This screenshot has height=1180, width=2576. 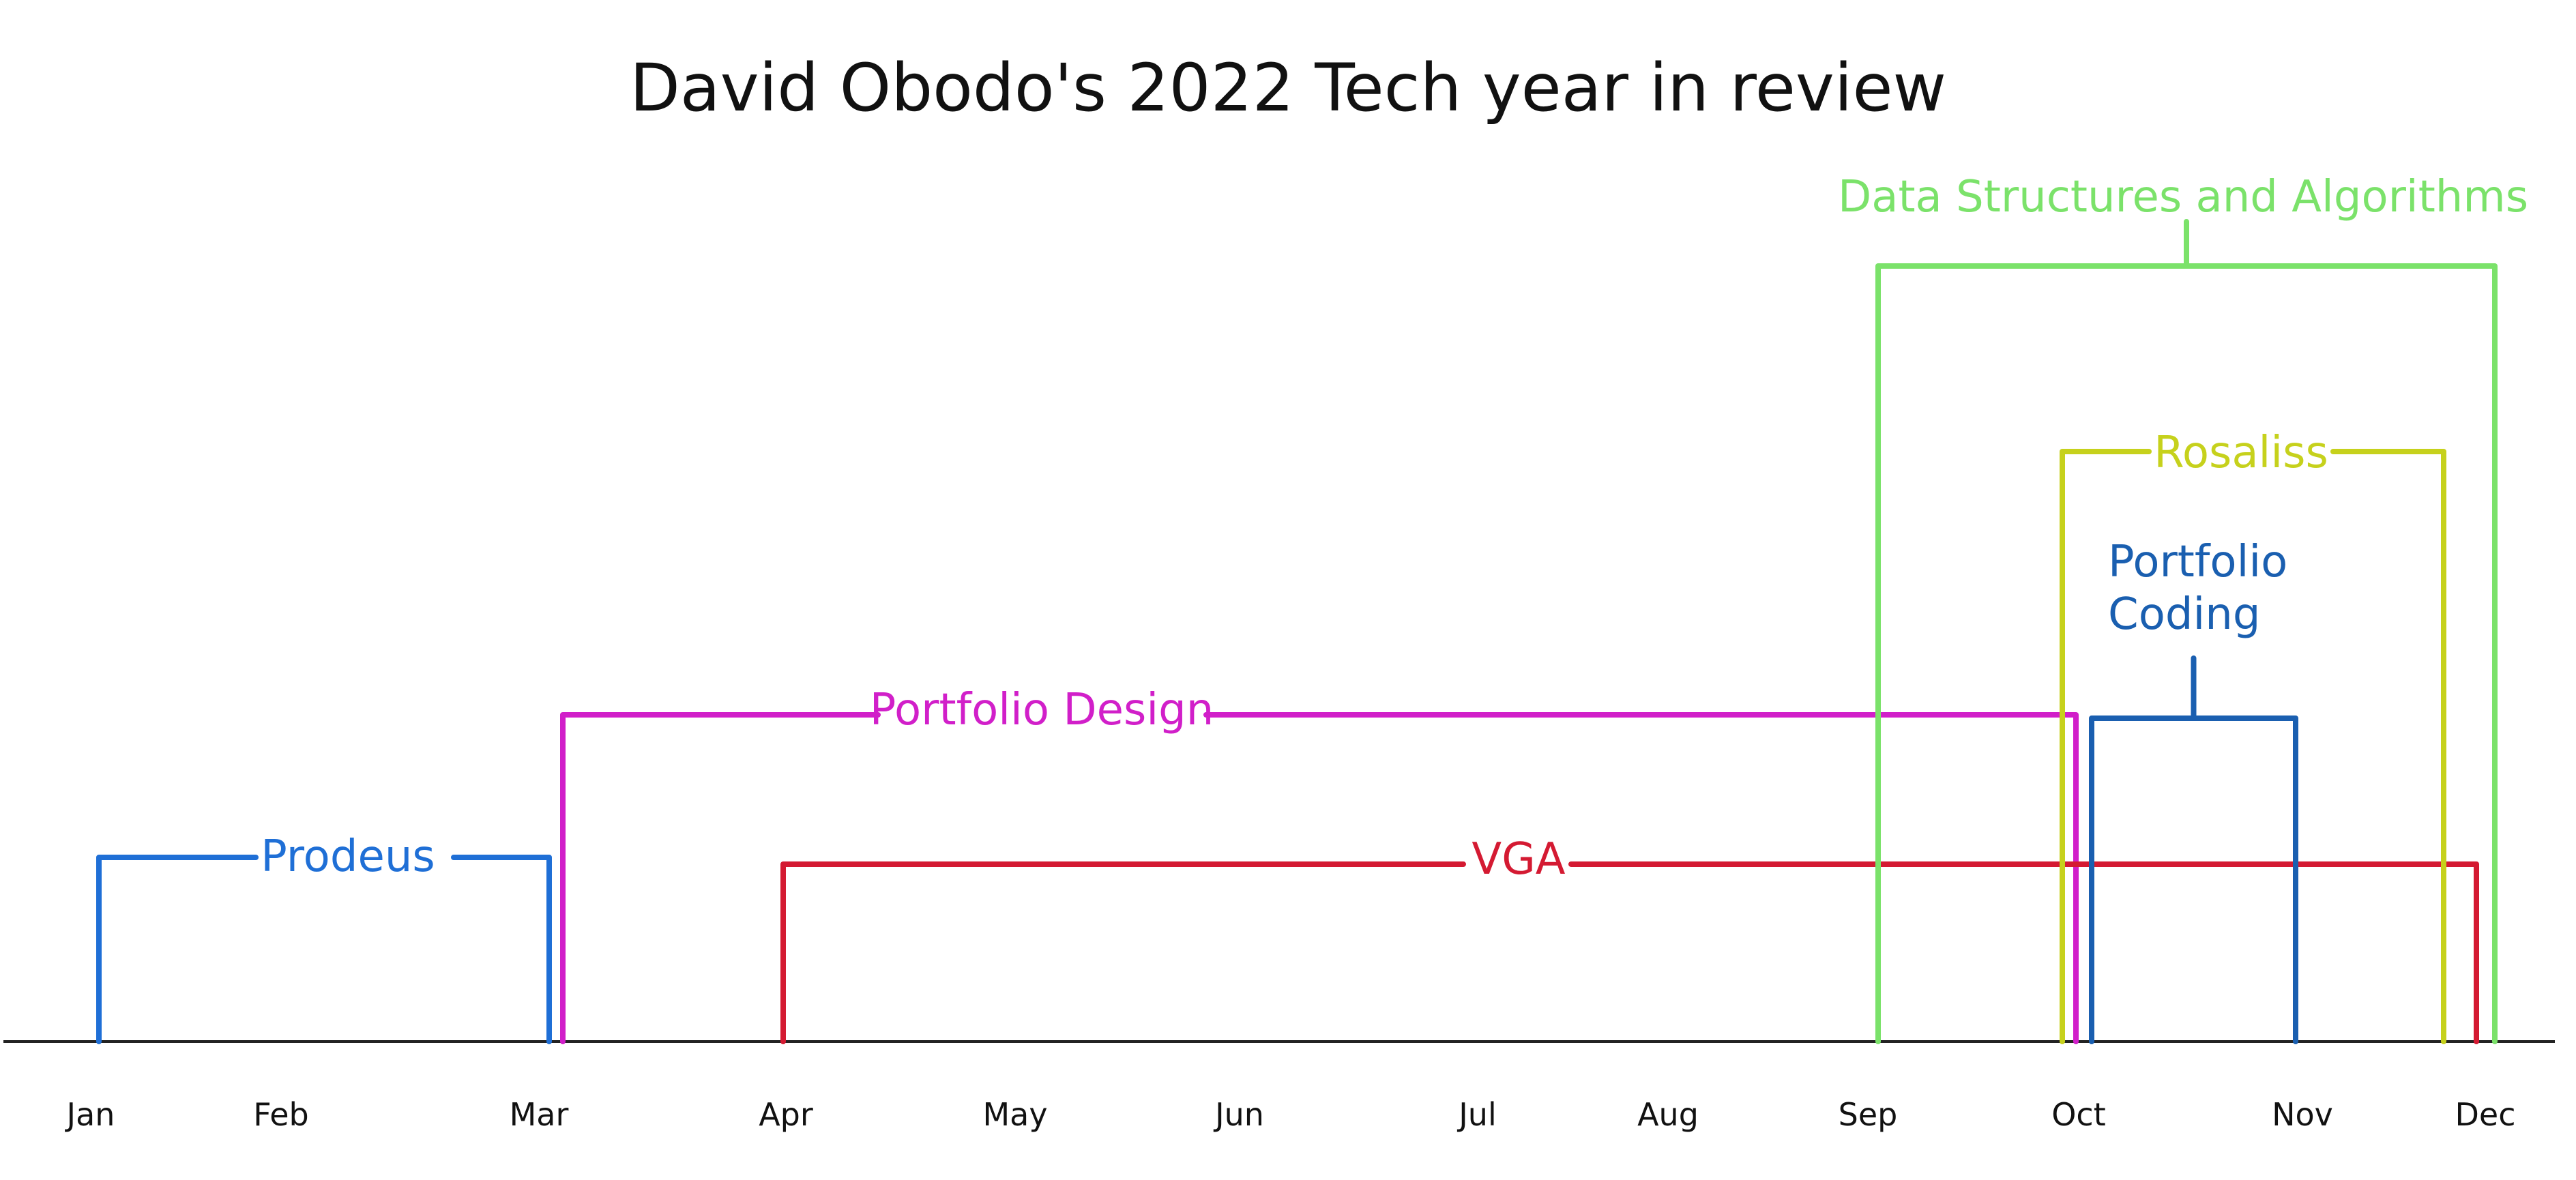 I want to click on month-tick-oct: Oct, so click(x=2078, y=1114).